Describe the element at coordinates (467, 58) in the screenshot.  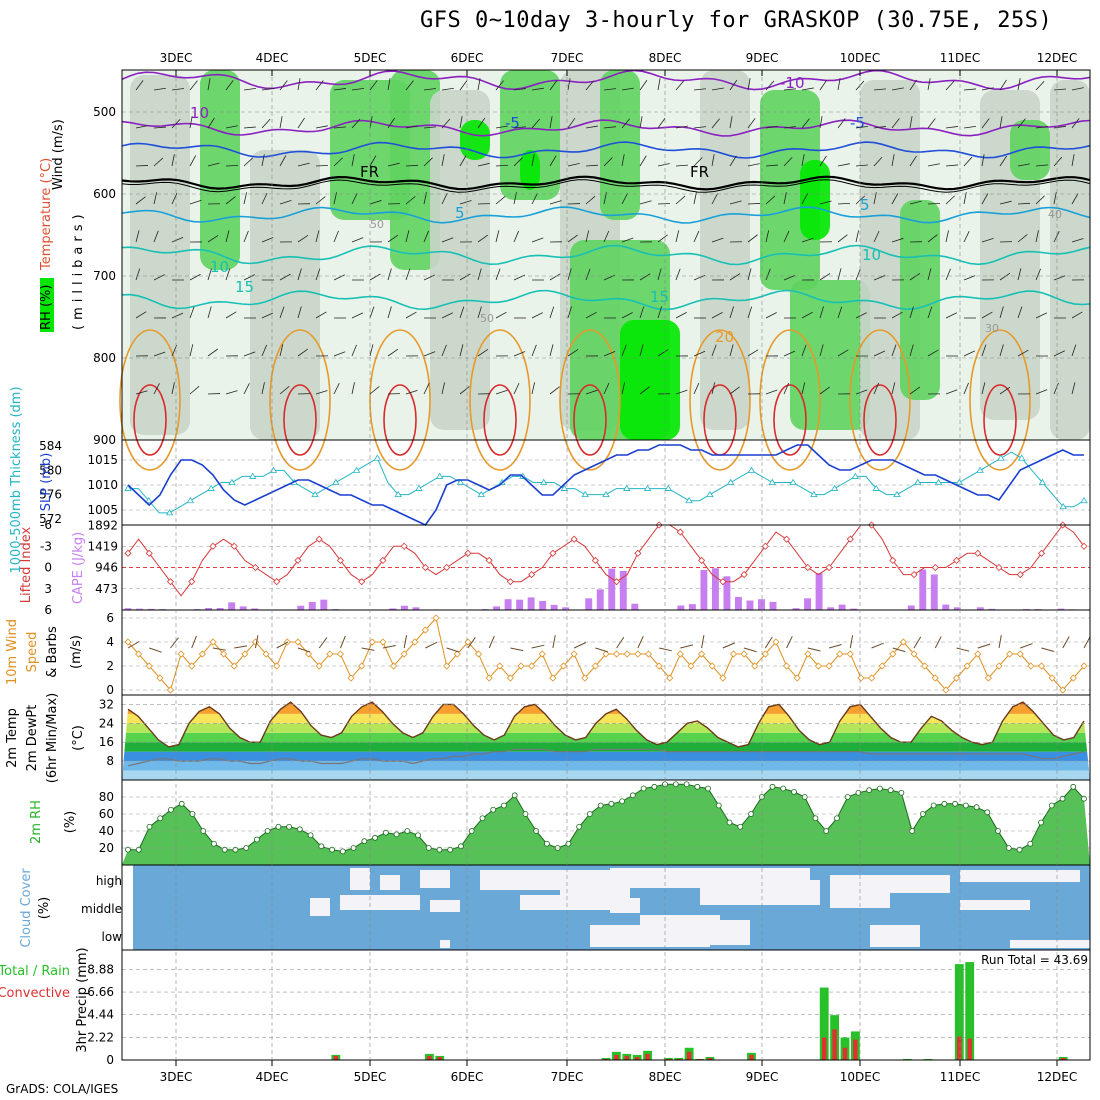
I see `date-label-top: 6DEC` at that location.